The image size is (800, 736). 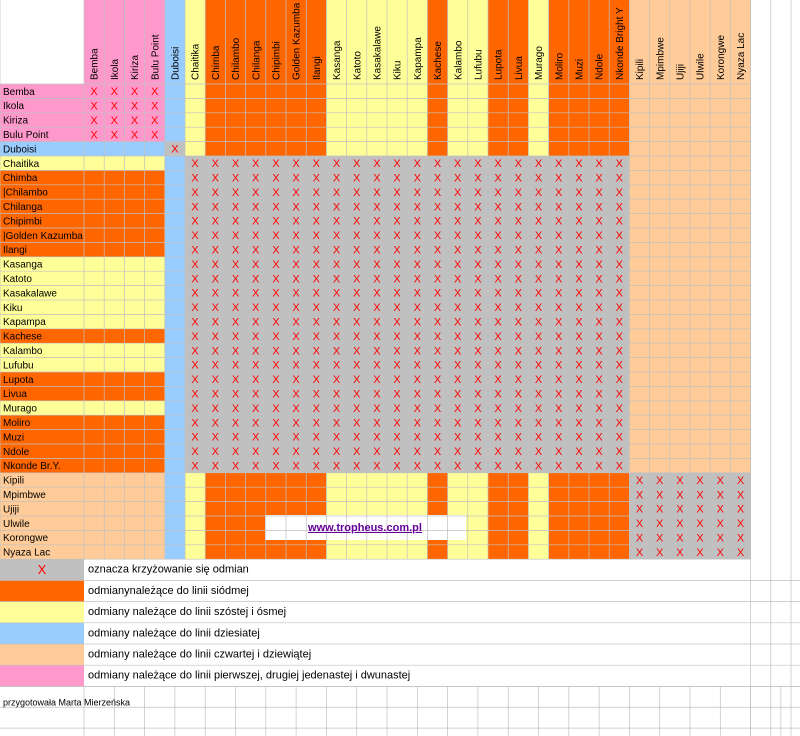 What do you see at coordinates (42, 42) in the screenshot?
I see `header-corner` at bounding box center [42, 42].